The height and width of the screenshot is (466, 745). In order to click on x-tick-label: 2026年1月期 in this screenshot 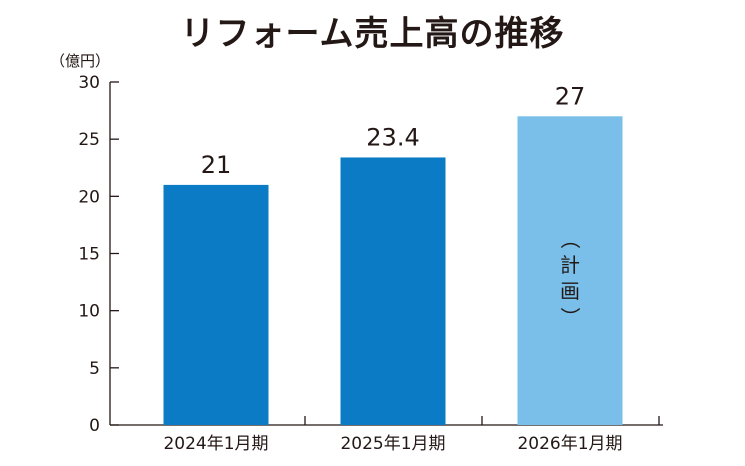, I will do `click(569, 444)`.